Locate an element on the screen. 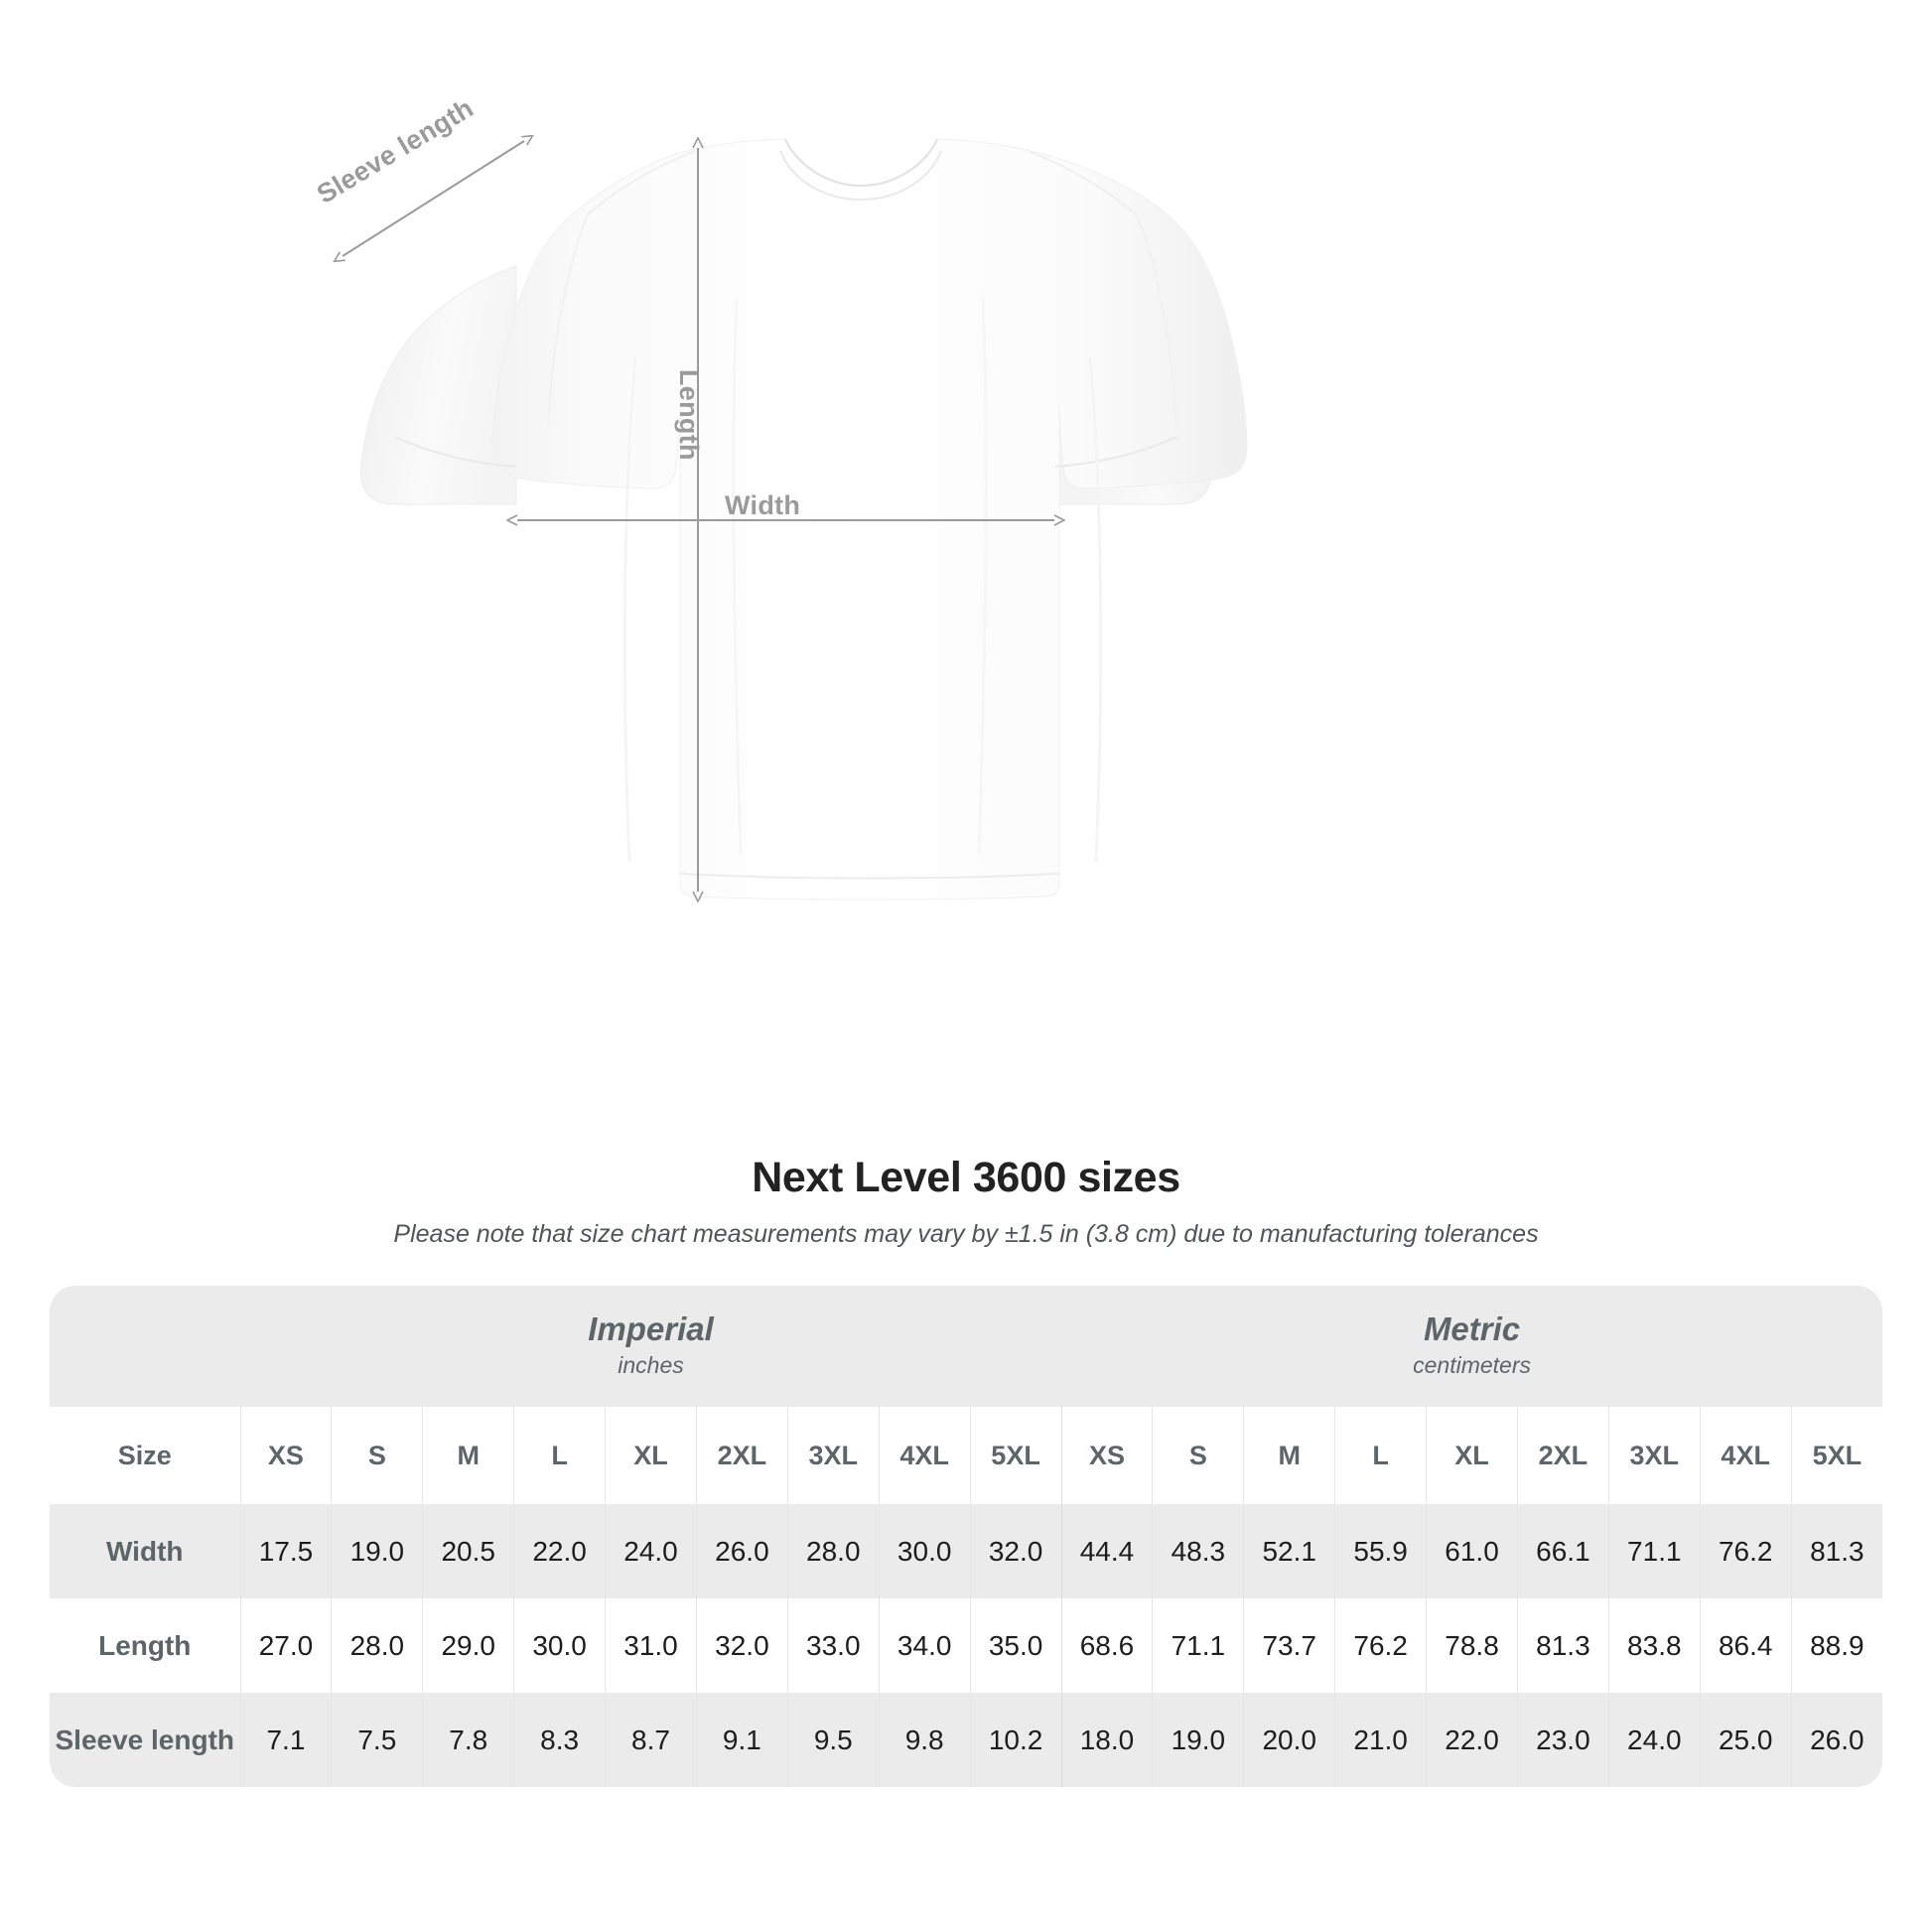 This screenshot has width=1932, height=1932. unit-sub-metric: centimeters is located at coordinates (1472, 1366).